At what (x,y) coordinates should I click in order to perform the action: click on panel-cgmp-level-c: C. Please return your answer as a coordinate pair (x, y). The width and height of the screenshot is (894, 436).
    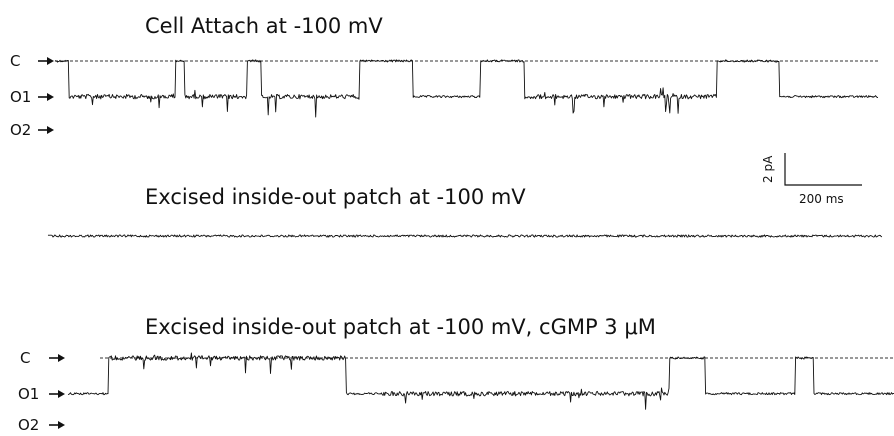
    Looking at the image, I should click on (25, 358).